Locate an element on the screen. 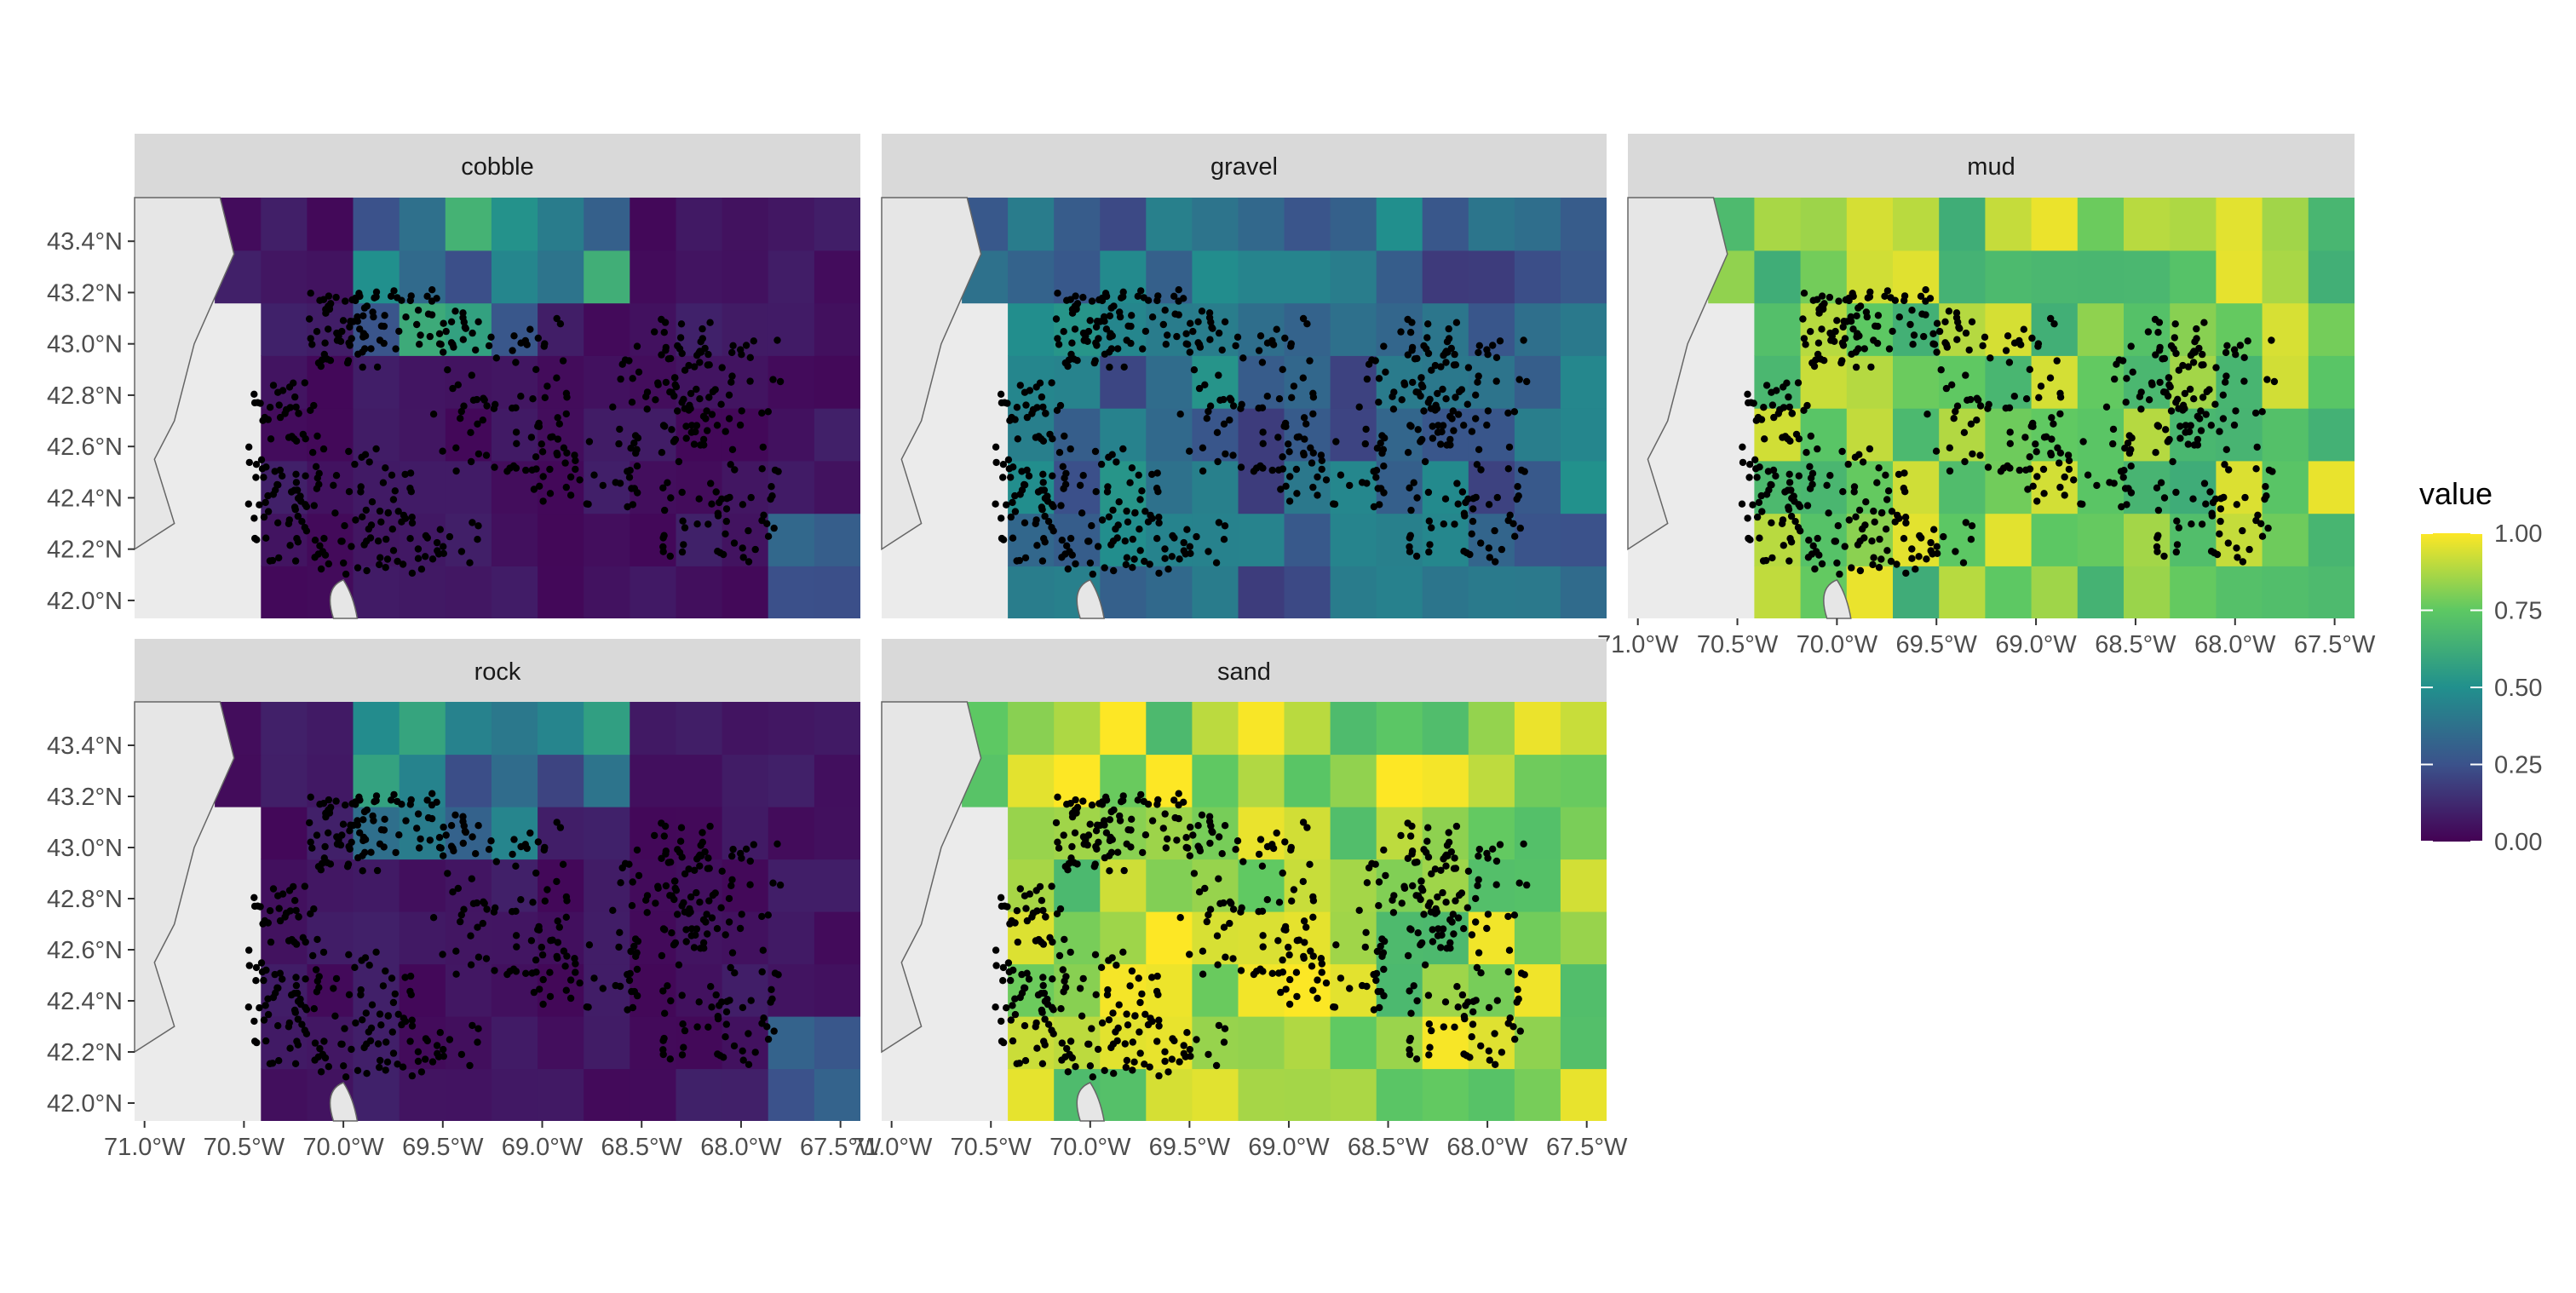  y-tick-label: 43.2°N is located at coordinates (85, 293).